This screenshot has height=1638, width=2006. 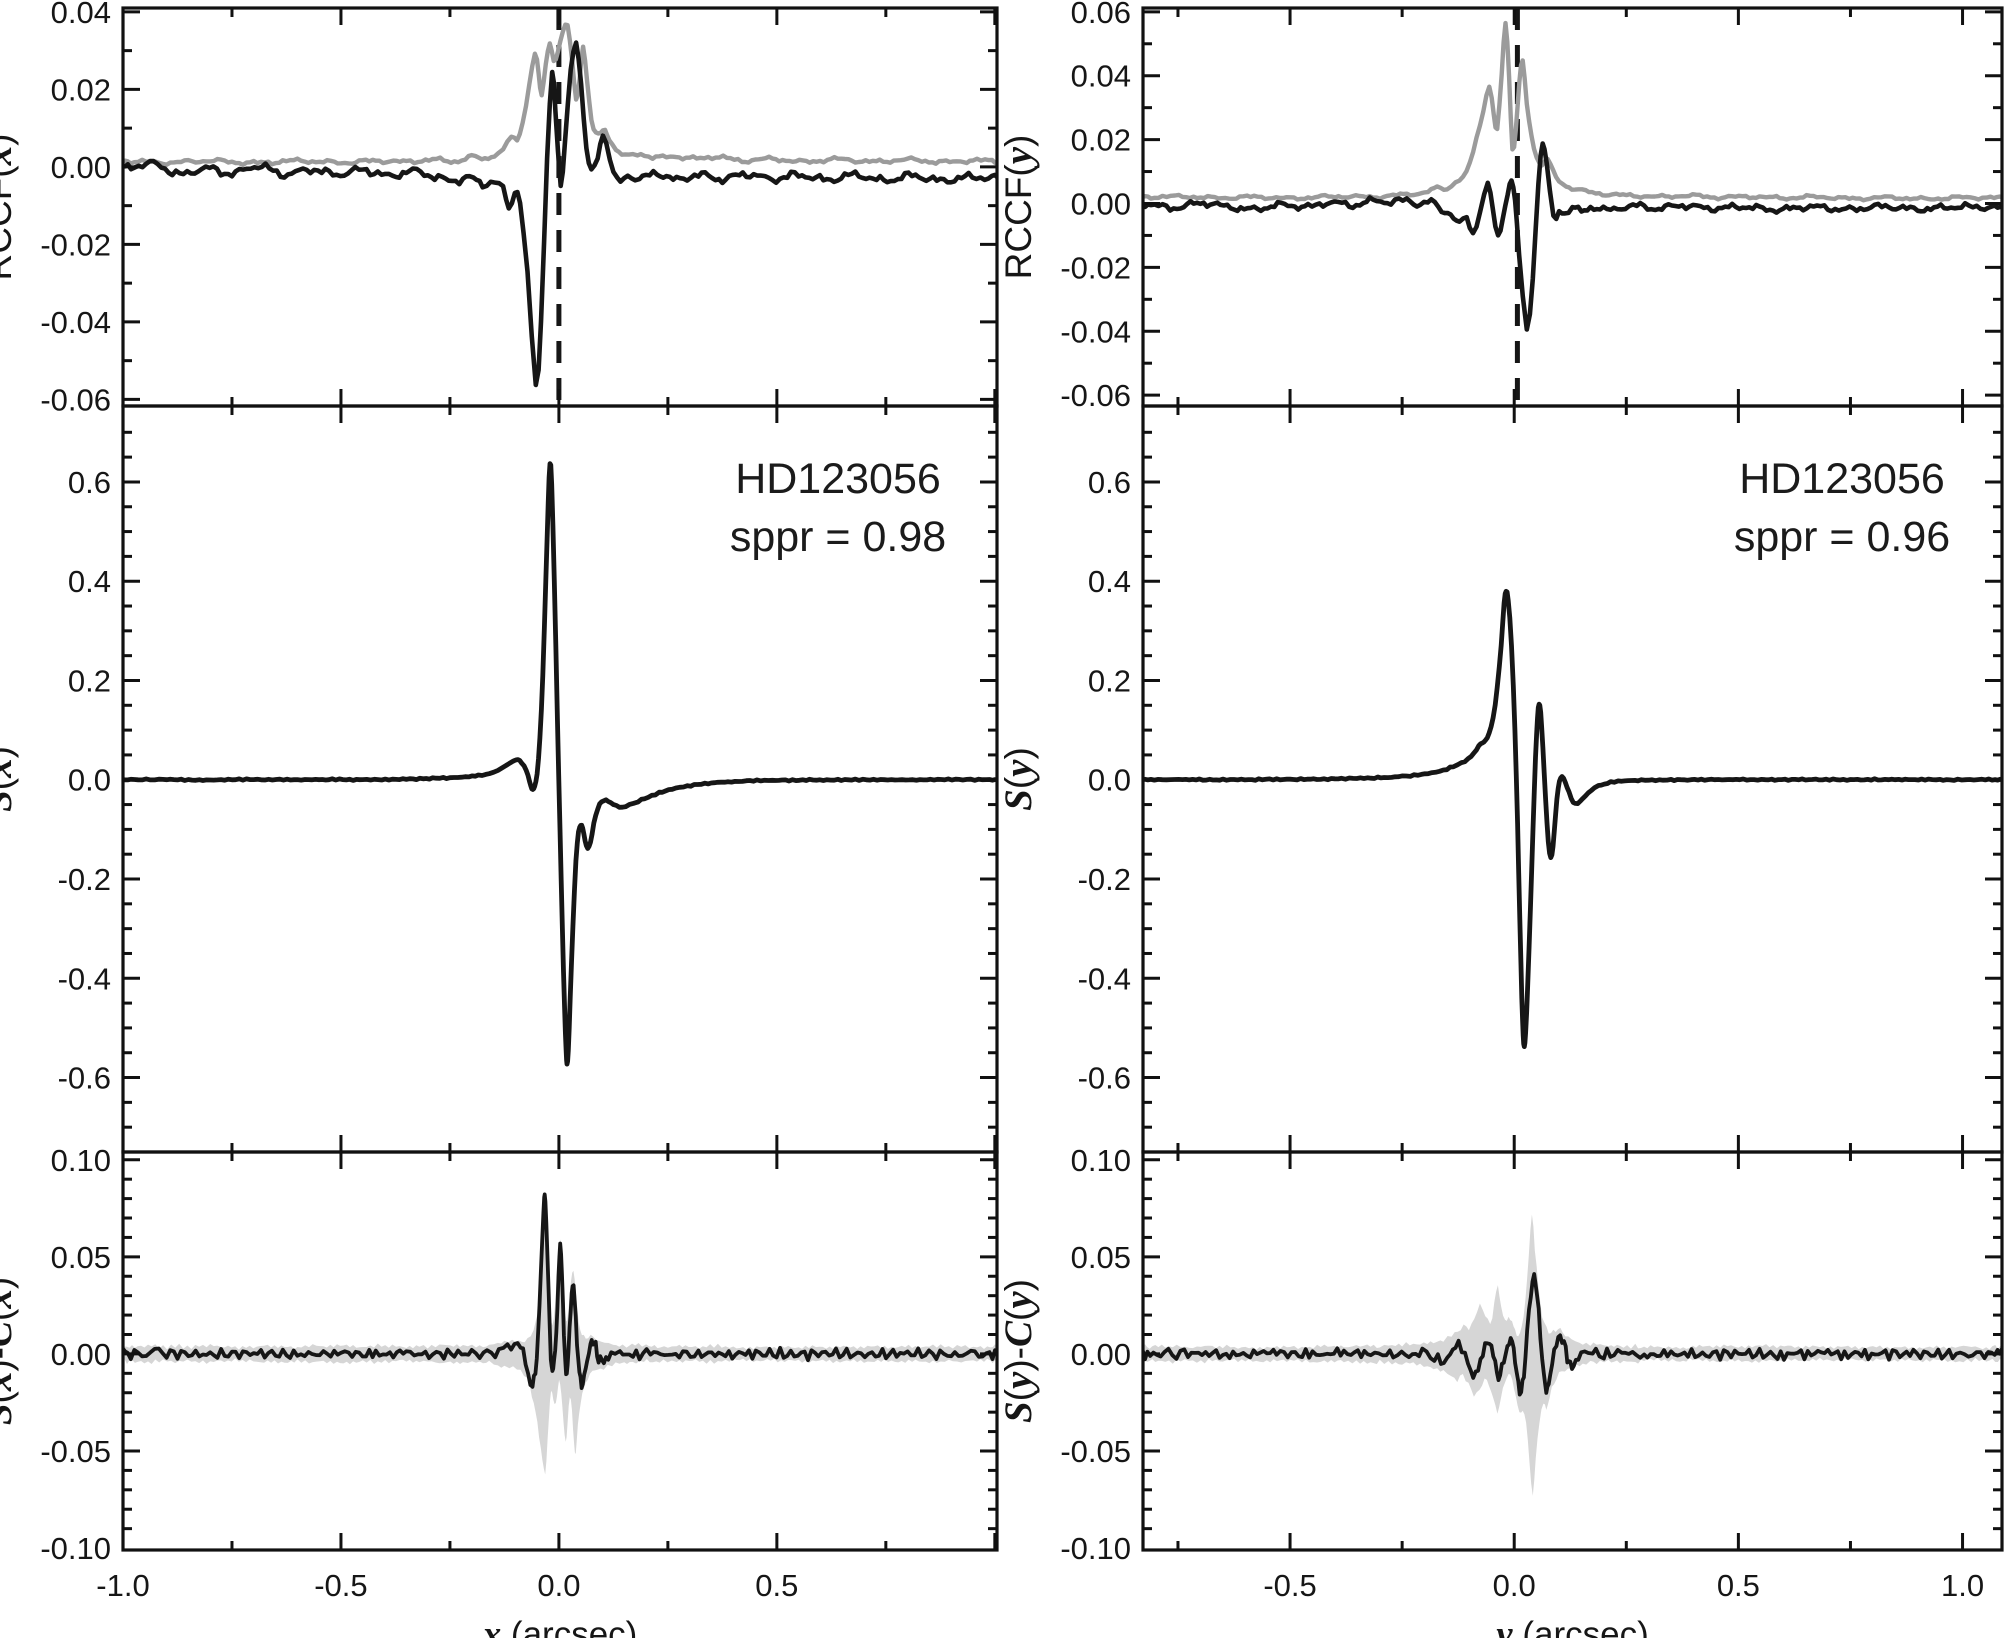 What do you see at coordinates (1101, 1160) in the screenshot?
I see `sy-cy-ytick-label: 0.10` at bounding box center [1101, 1160].